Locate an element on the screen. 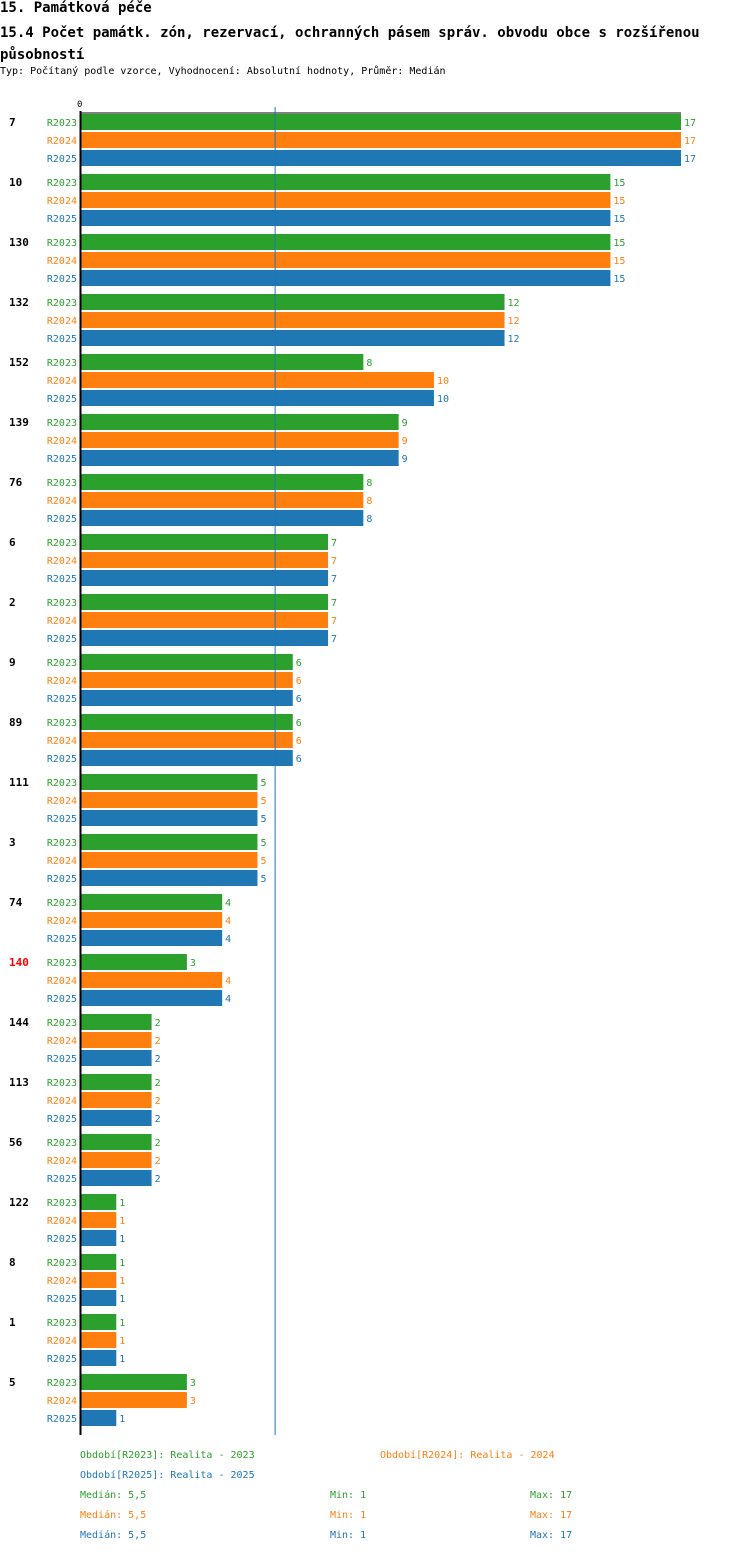 This screenshot has width=750, height=1554. series-label-R2024-56: R2024 is located at coordinates (62, 1161).